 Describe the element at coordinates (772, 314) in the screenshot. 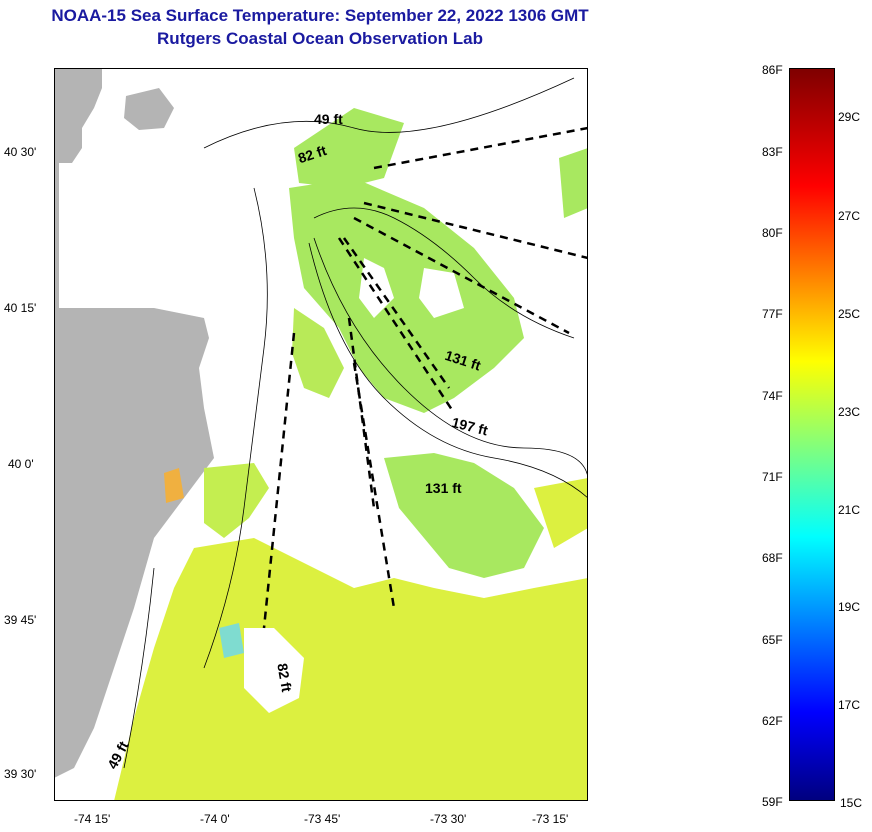

I see `colorbar-f-label: 77F` at that location.